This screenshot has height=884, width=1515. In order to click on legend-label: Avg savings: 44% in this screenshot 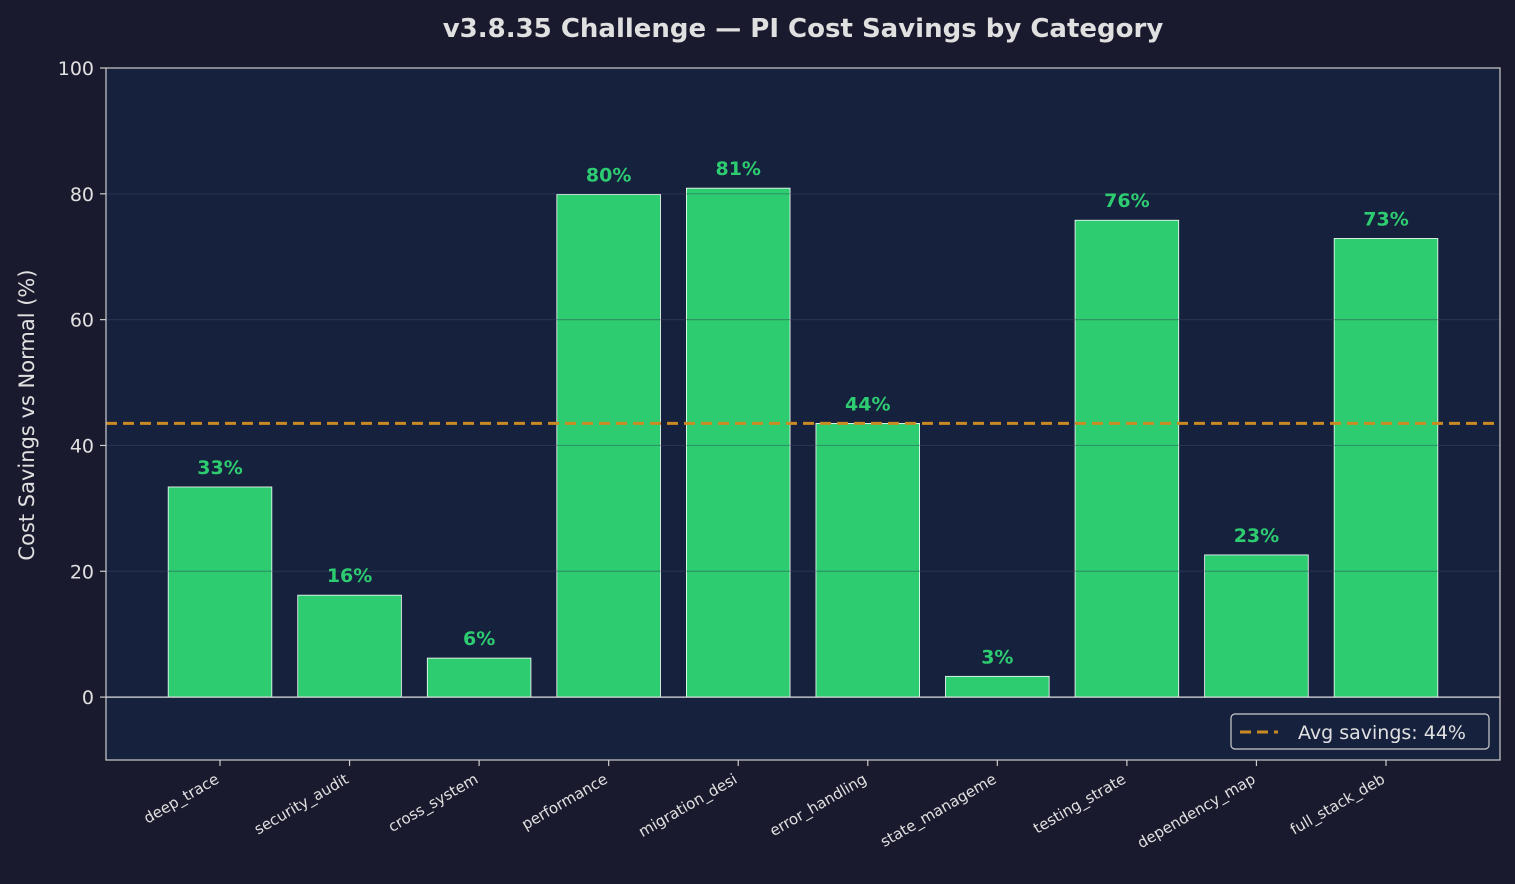, I will do `click(1382, 733)`.